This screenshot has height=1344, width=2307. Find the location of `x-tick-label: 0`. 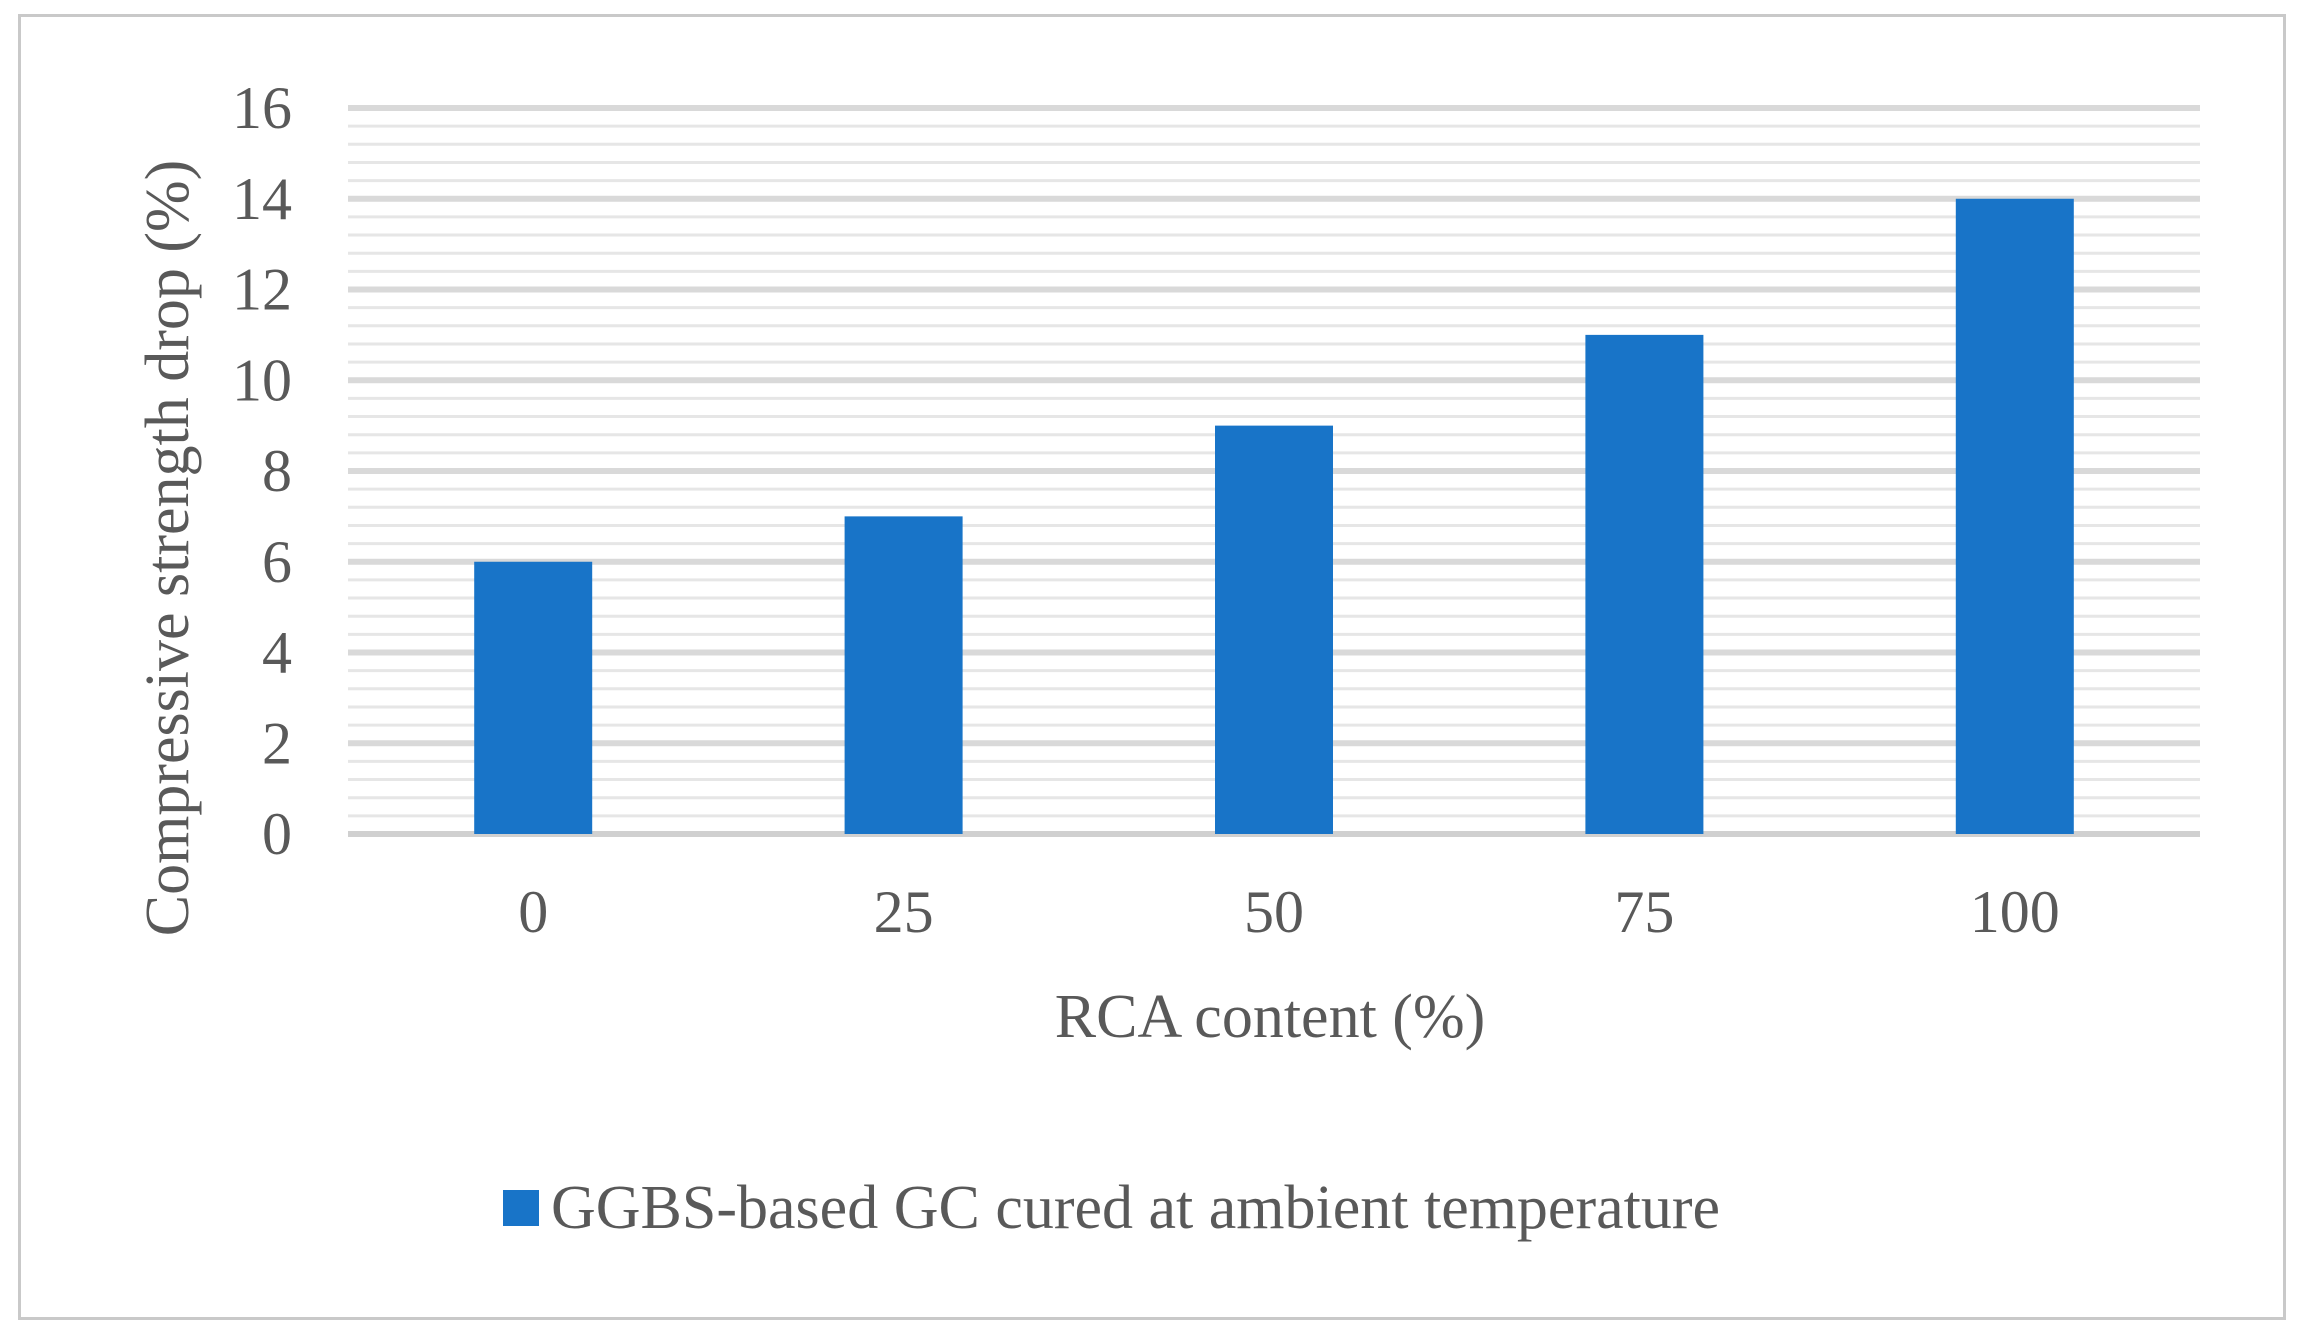

x-tick-label: 0 is located at coordinates (533, 912).